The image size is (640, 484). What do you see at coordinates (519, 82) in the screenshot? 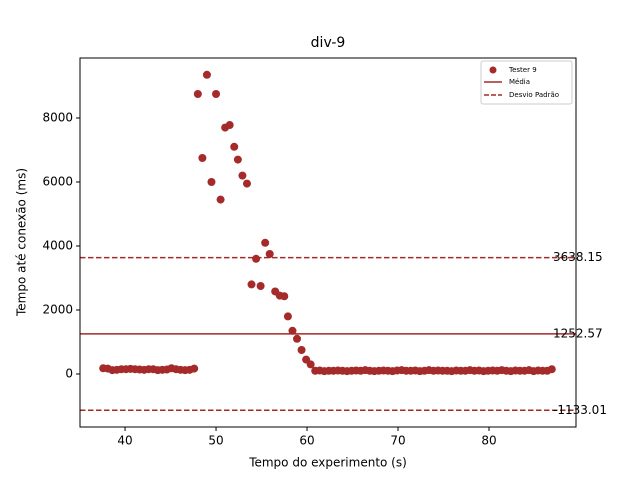
I see `legend-label: Média` at bounding box center [519, 82].